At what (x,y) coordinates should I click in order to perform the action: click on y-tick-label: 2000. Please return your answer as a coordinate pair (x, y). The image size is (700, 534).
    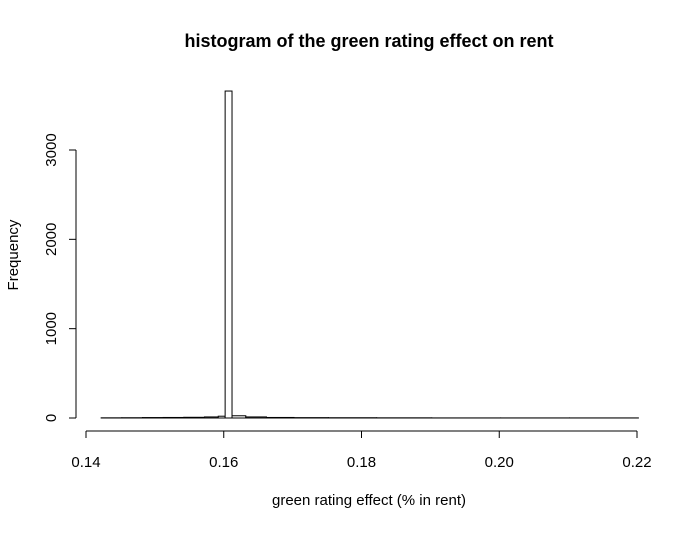
    Looking at the image, I should click on (51, 239).